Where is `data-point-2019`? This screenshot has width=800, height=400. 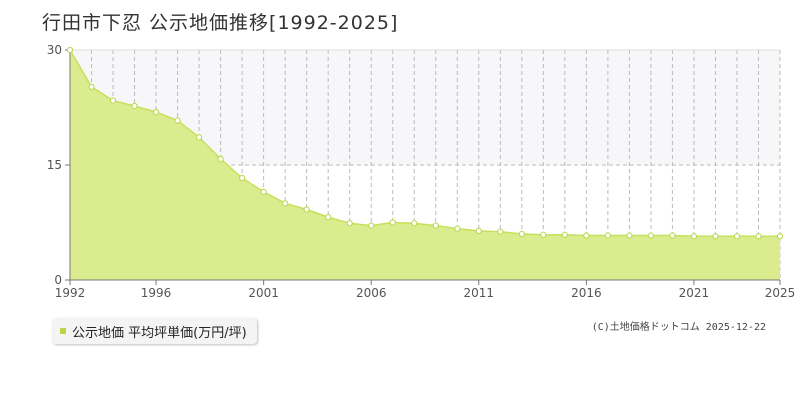
data-point-2019 is located at coordinates (651, 235).